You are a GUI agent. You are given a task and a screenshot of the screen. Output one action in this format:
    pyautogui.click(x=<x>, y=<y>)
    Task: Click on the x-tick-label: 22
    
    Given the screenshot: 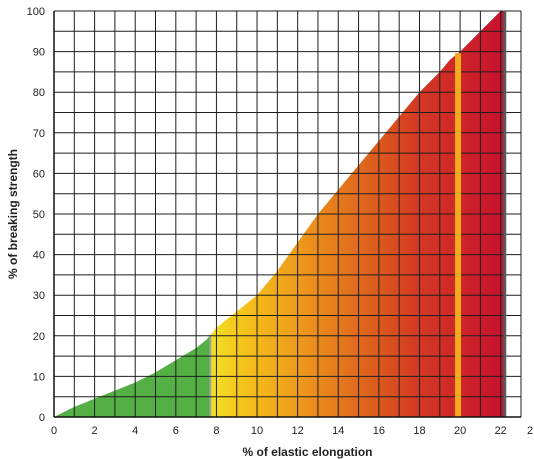 What is the action you would take?
    pyautogui.click(x=501, y=431)
    